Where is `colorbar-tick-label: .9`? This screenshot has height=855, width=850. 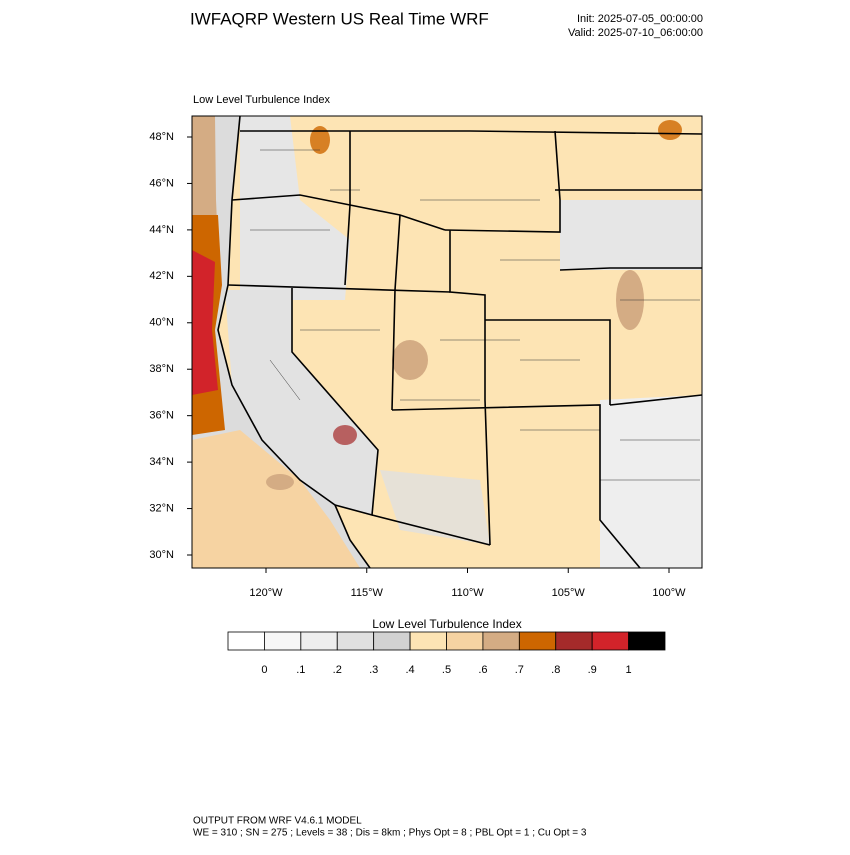
colorbar-tick-label: .9 is located at coordinates (592, 670).